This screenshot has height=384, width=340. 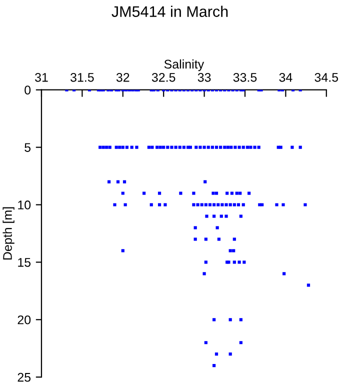 I want to click on x-tick-label: 32.5, so click(x=164, y=77).